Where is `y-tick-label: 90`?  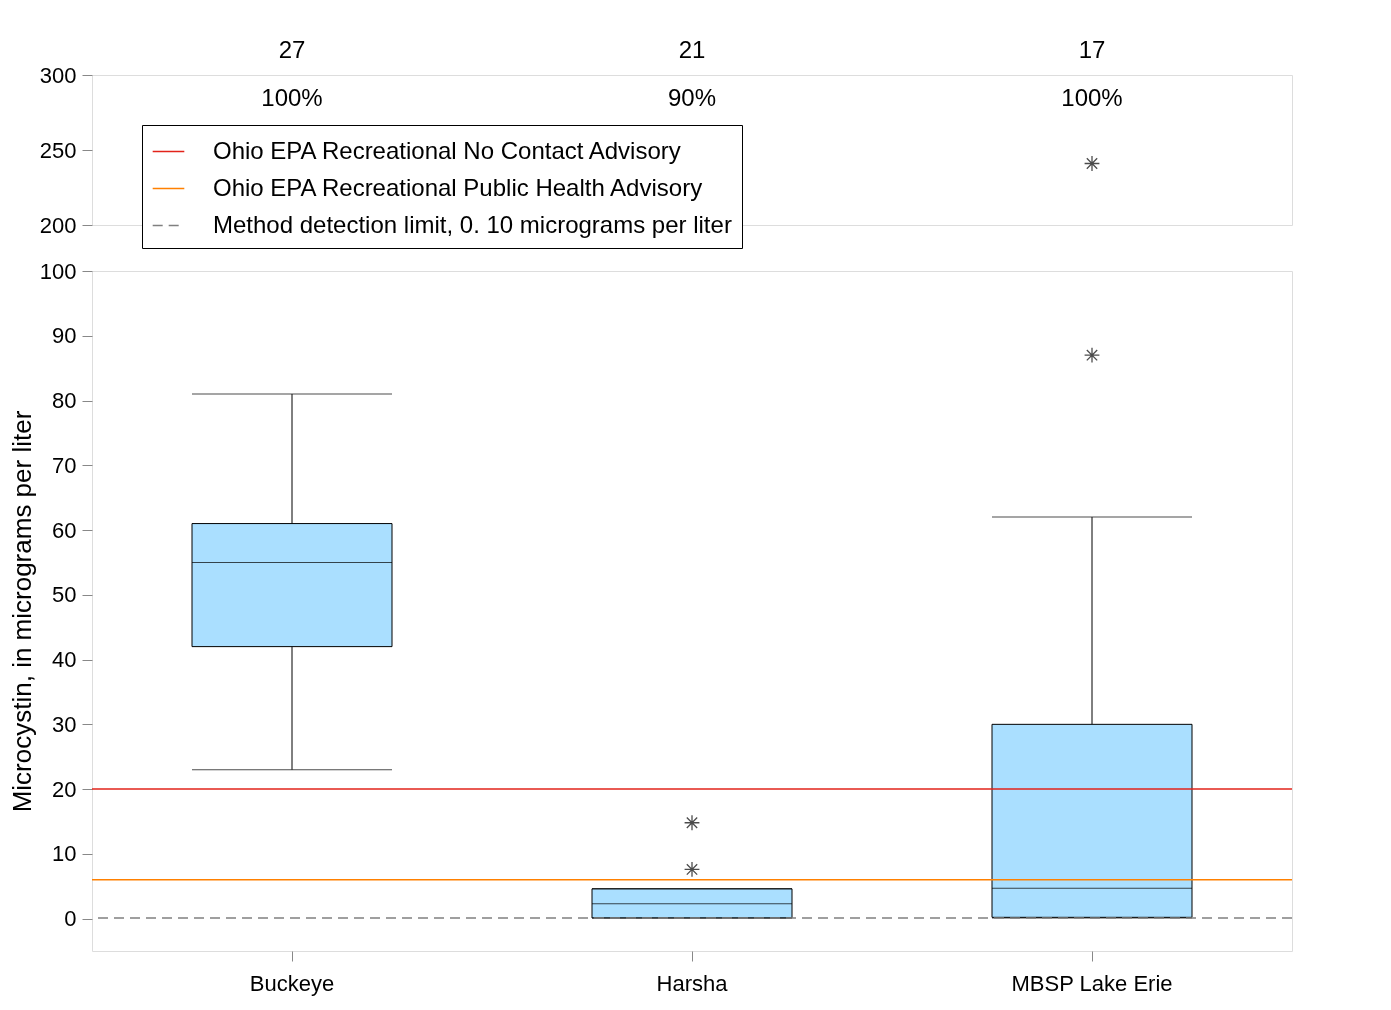 y-tick-label: 90 is located at coordinates (64, 336).